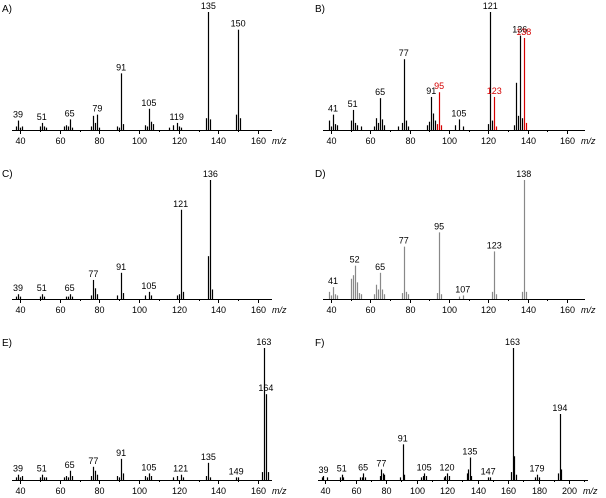 This screenshot has width=606, height=498. I want to click on peak-label: 164, so click(265, 388).